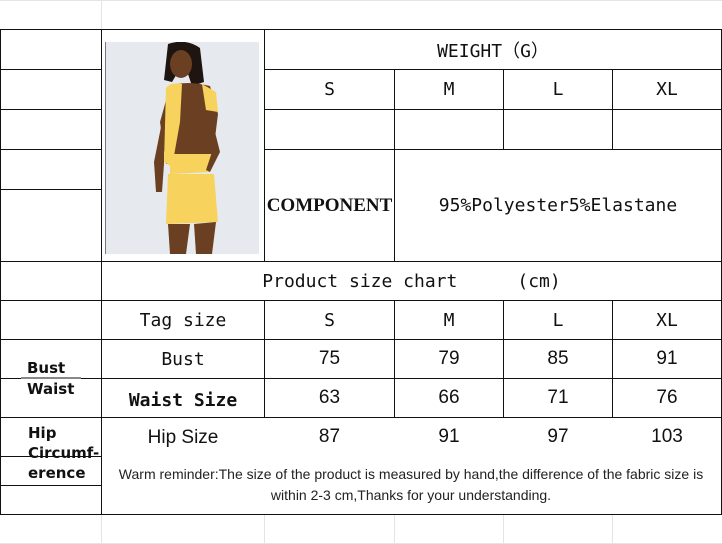  What do you see at coordinates (46, 368) in the screenshot?
I see `side-label-bust: Bust` at bounding box center [46, 368].